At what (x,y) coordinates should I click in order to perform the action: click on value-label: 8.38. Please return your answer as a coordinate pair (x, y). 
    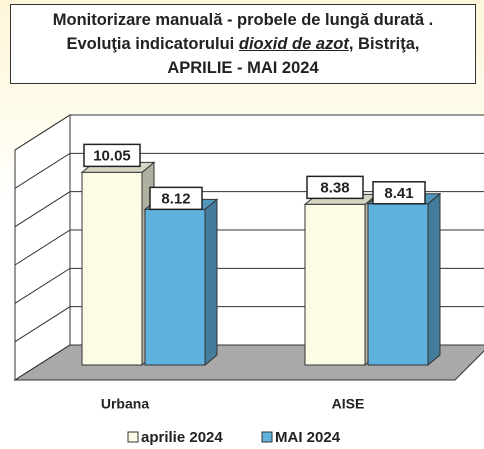
    Looking at the image, I should click on (334, 187).